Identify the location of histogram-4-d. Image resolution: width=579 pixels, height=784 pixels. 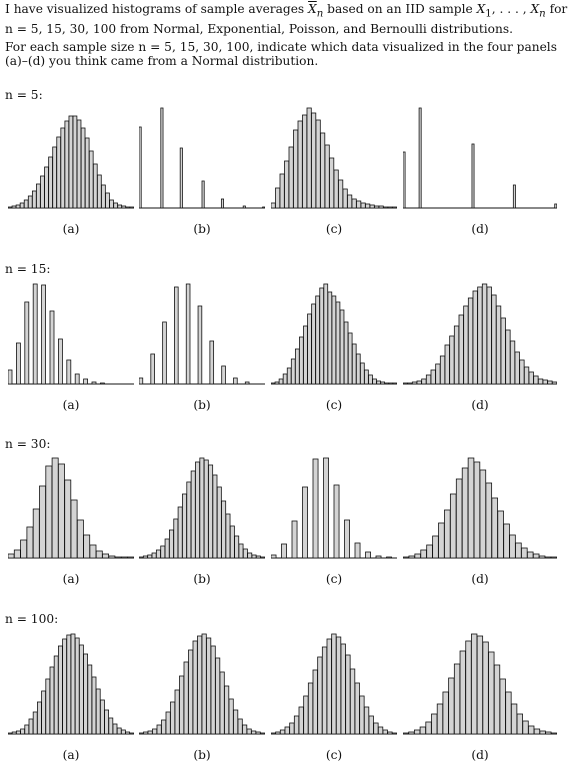
(480, 684).